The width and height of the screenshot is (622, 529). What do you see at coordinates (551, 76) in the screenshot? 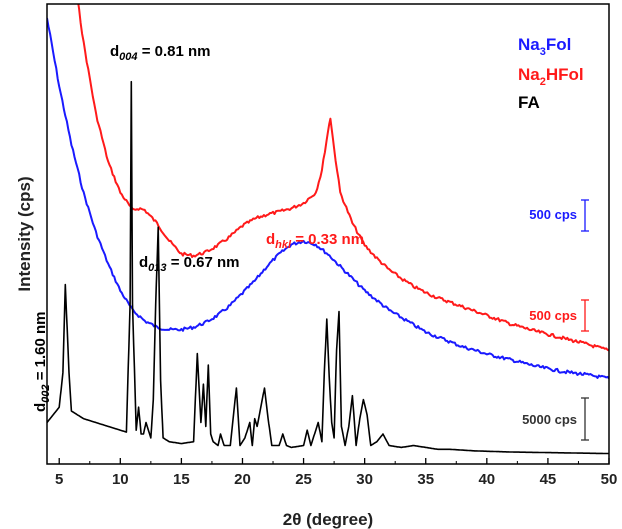
I see `legend-label-na2hfol: Na2HFol` at bounding box center [551, 76].